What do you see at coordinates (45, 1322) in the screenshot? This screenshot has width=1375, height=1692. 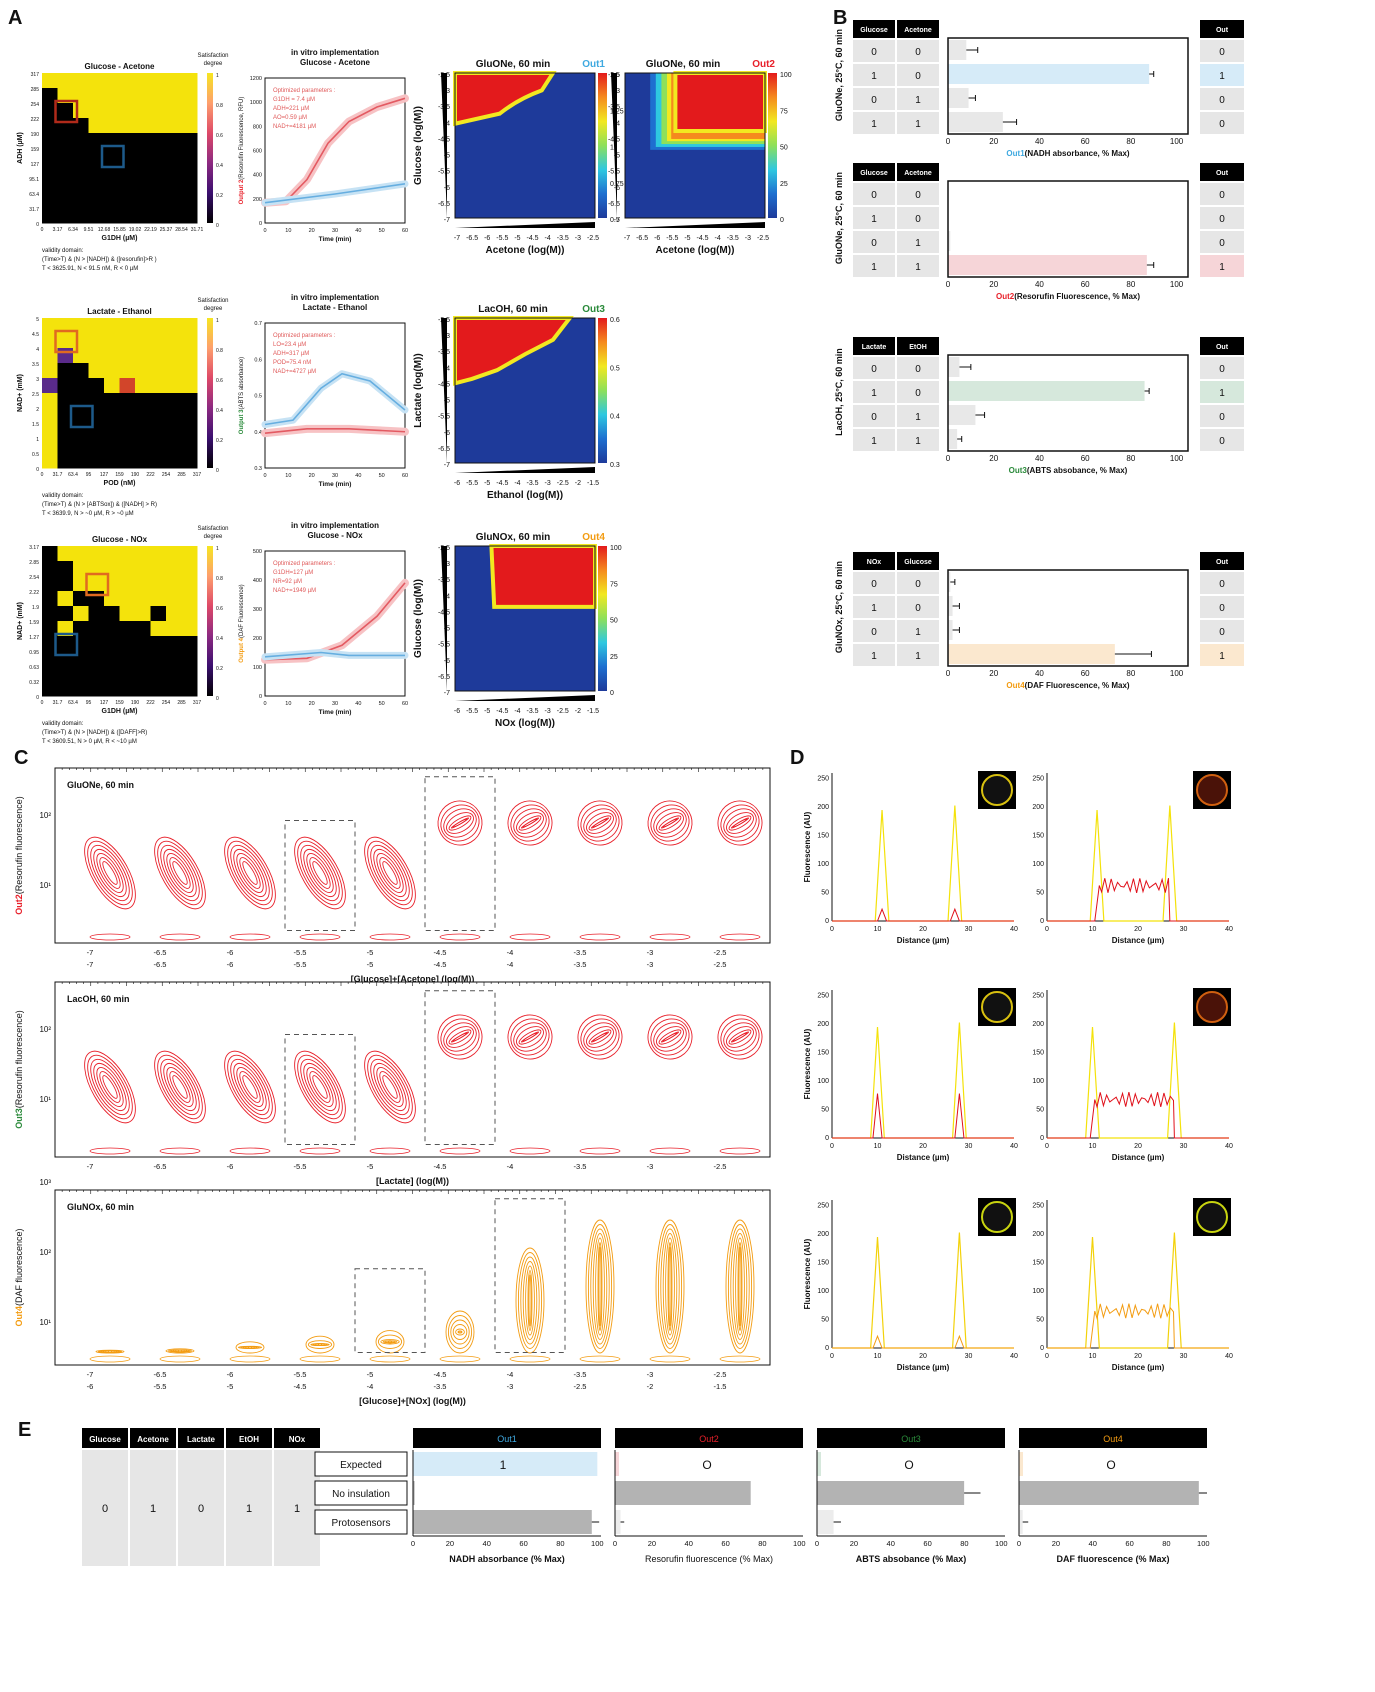 I see `flow-ytick: 10¹` at bounding box center [45, 1322].